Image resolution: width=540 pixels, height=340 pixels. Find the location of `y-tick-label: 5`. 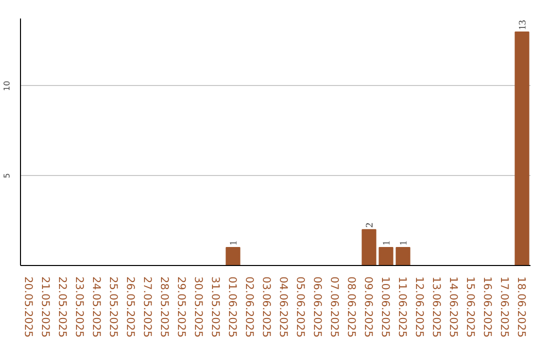

y-tick-label: 5 is located at coordinates (7, 175).